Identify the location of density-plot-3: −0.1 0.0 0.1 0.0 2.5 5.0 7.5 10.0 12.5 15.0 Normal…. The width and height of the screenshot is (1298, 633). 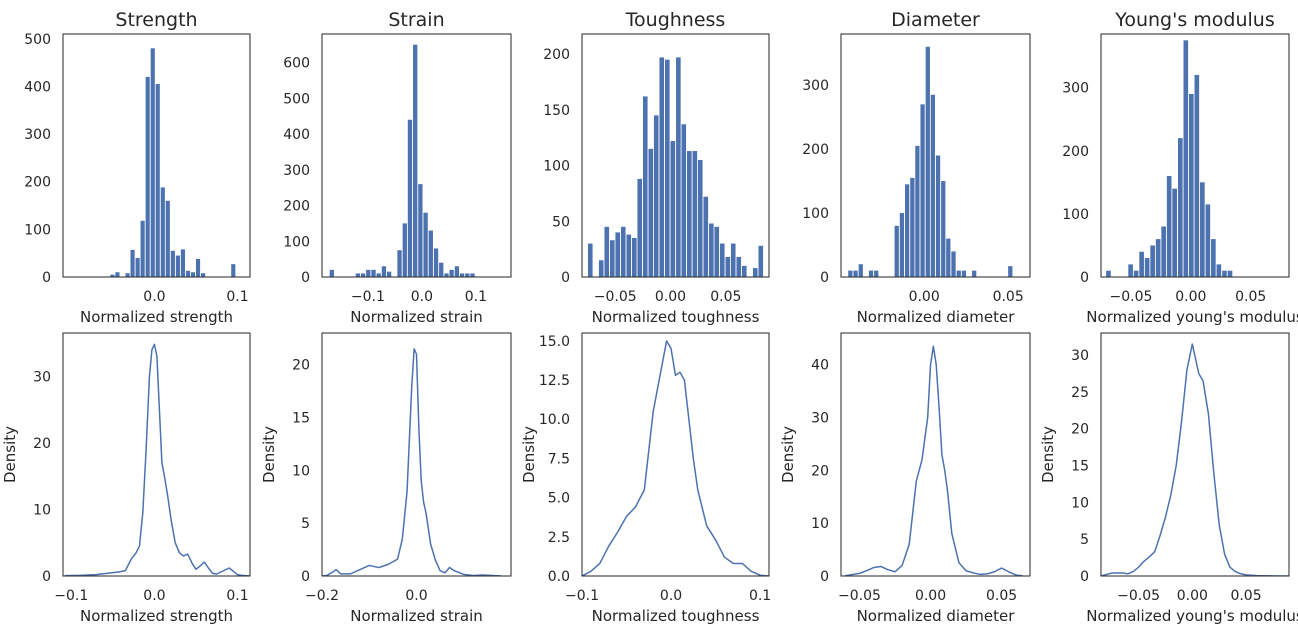
(645, 478).